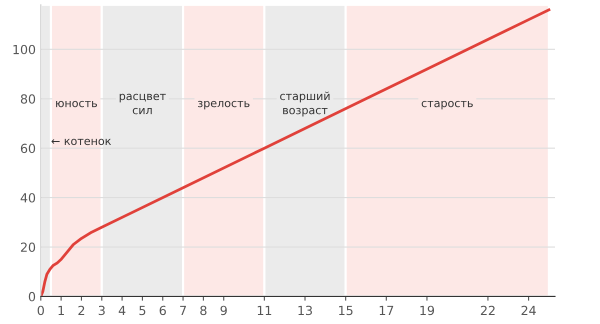 This screenshot has height=324, width=600. I want to click on y-tick-label: 20, so click(28, 247).